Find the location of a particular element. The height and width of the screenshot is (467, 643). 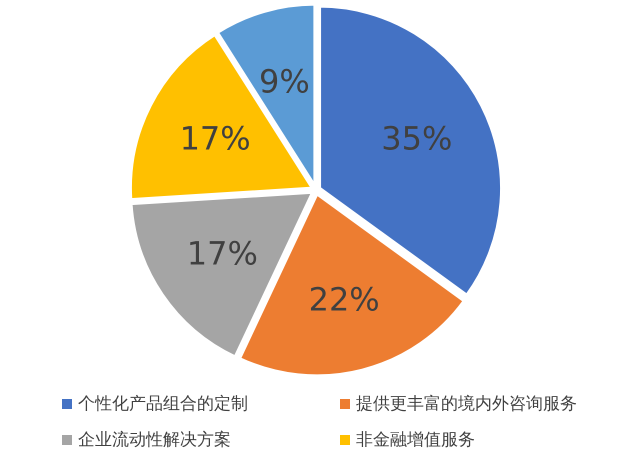

legend-item: 提供更丰富的境内外咨询服务 is located at coordinates (458, 404).